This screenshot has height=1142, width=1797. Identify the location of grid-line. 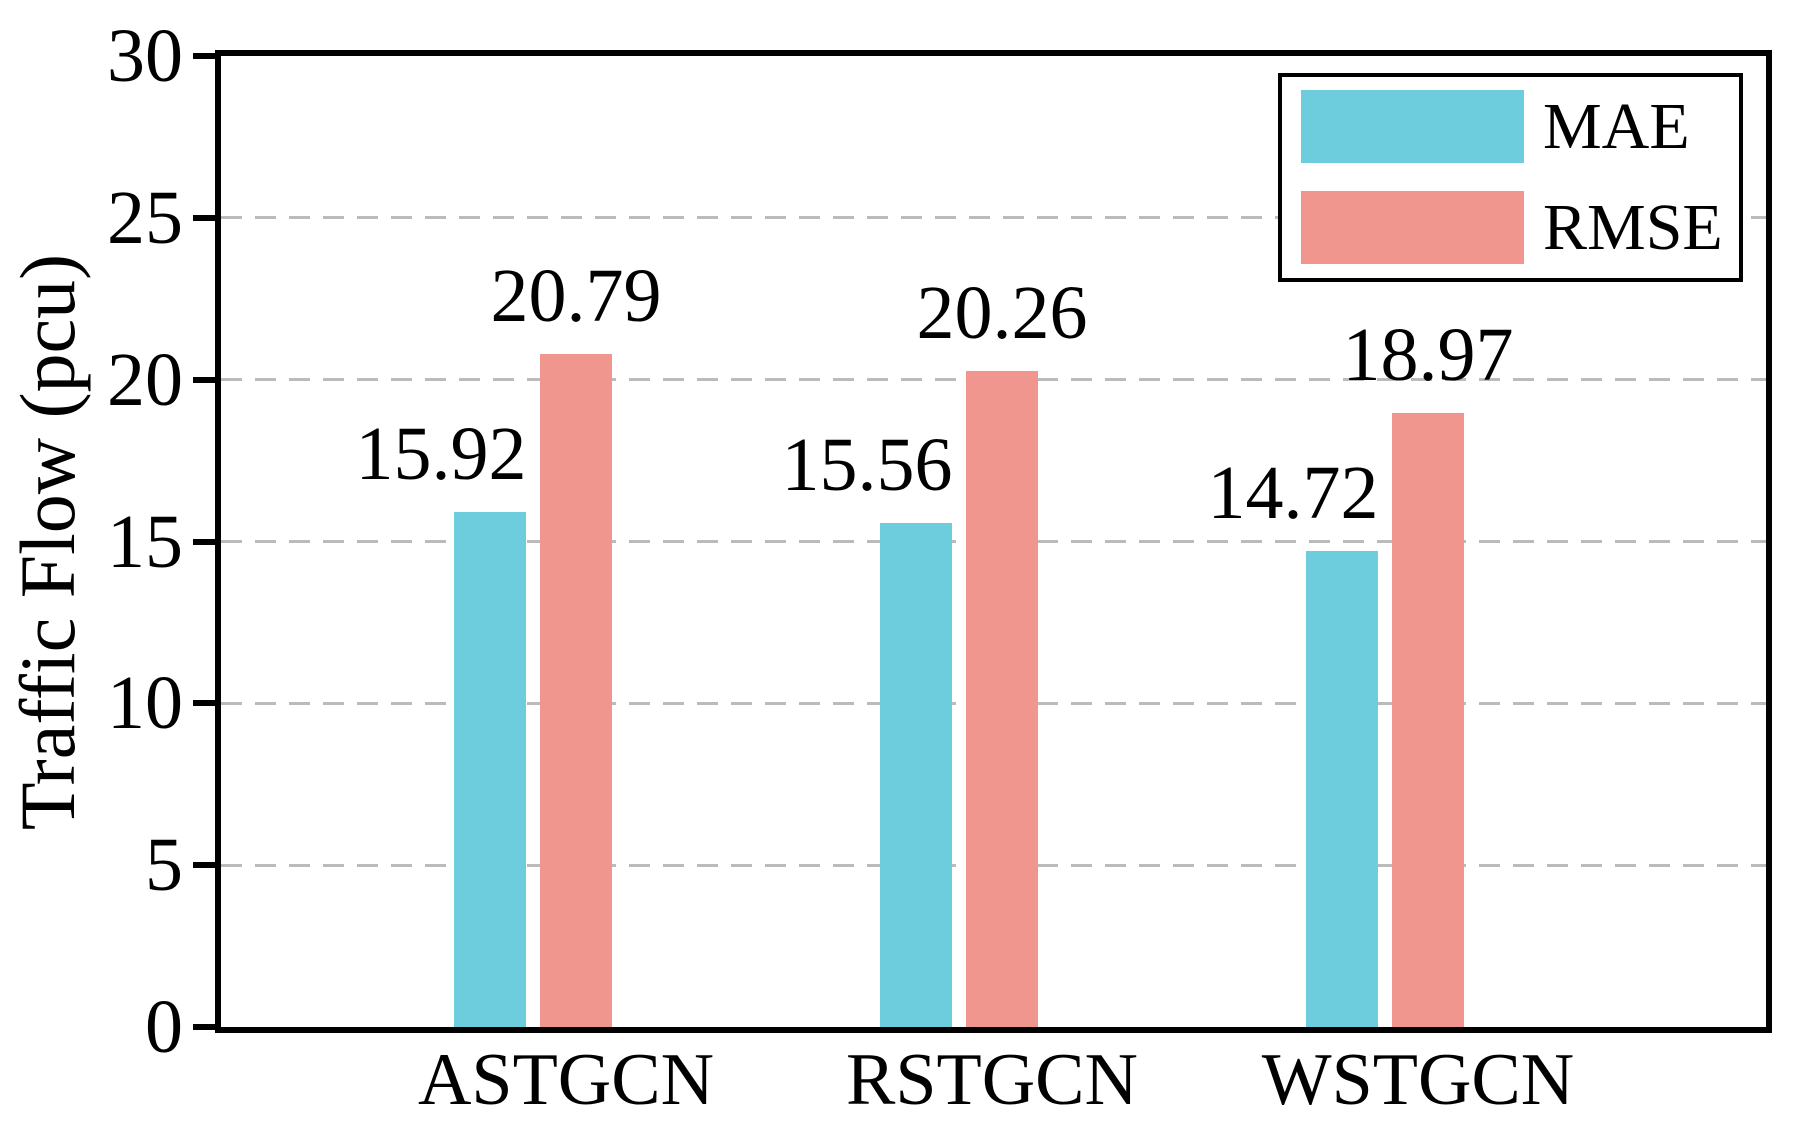
(993, 218).